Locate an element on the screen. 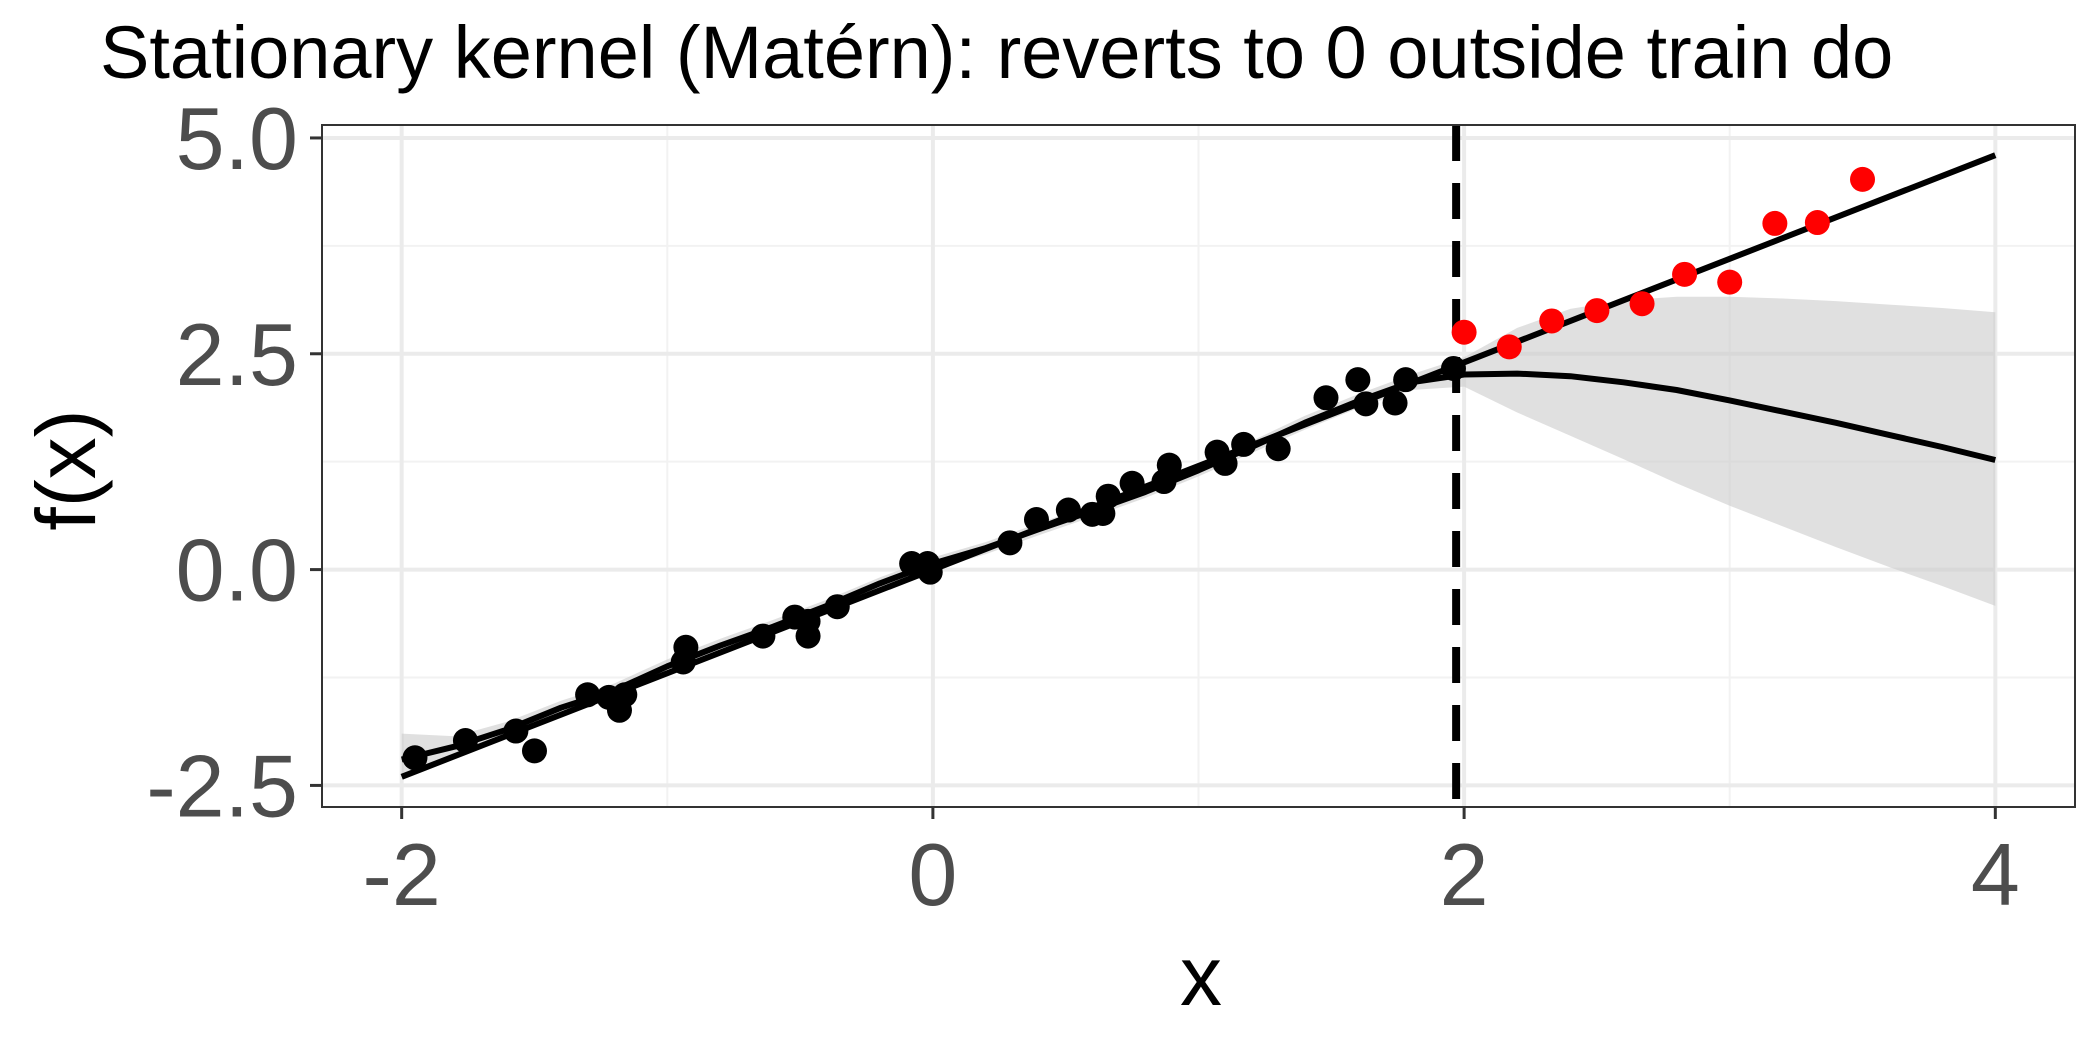  x-tick-label: 4 is located at coordinates (1995, 874).